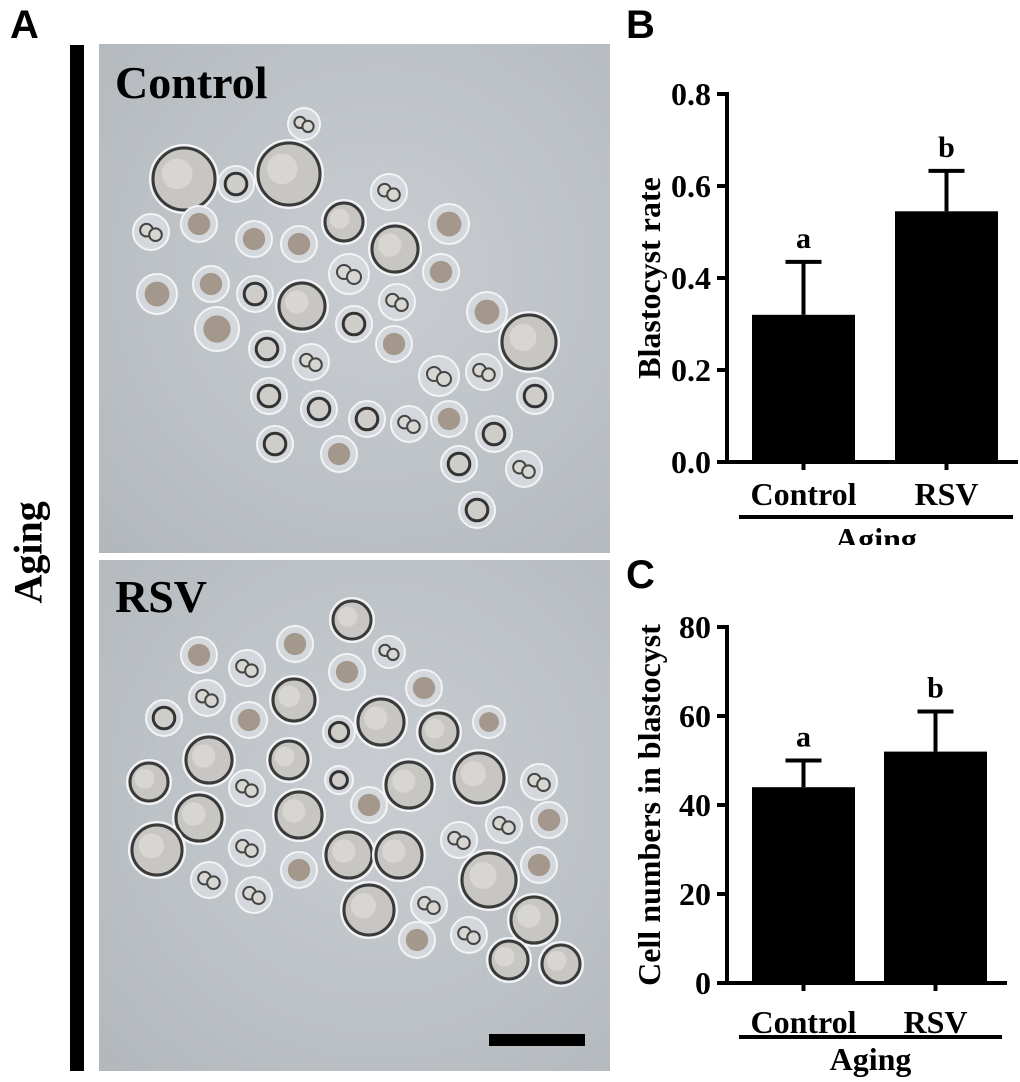 The image size is (1020, 1082). What do you see at coordinates (640, 575) in the screenshot?
I see `panel-letter-c: C` at bounding box center [640, 575].